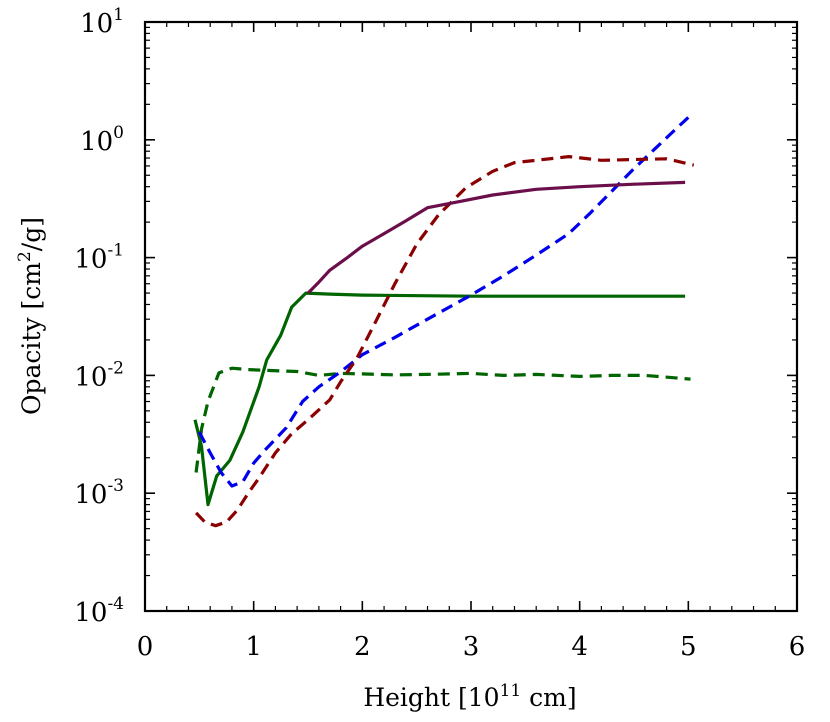 This screenshot has height=722, width=830. Describe the element at coordinates (99, 493) in the screenshot. I see `y-tick-label: 10⁻³` at that location.